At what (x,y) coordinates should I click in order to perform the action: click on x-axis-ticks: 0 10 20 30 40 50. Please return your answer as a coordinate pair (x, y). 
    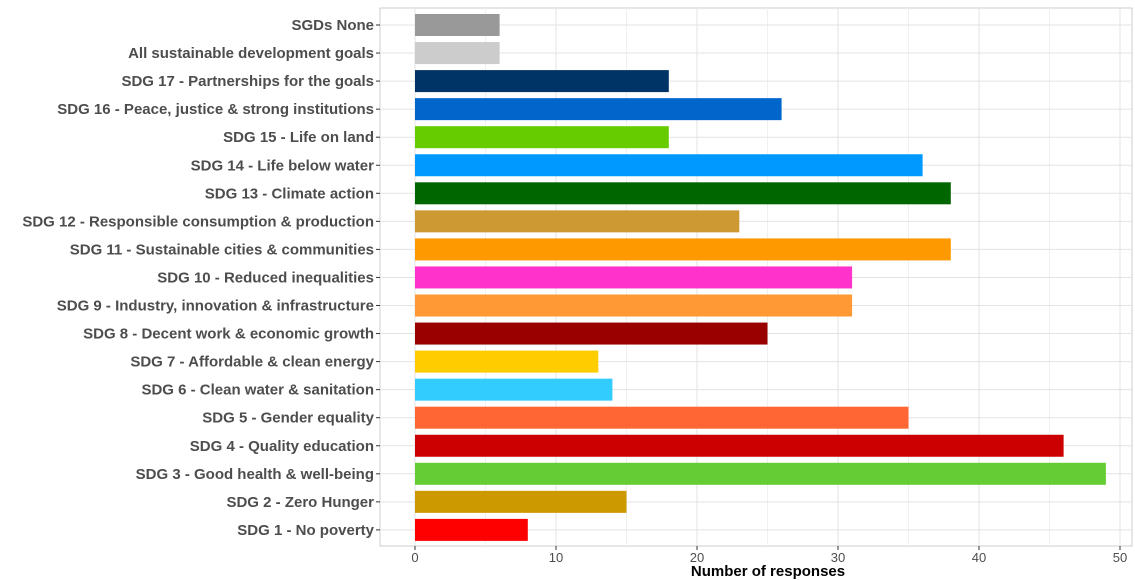
    Looking at the image, I should click on (769, 555).